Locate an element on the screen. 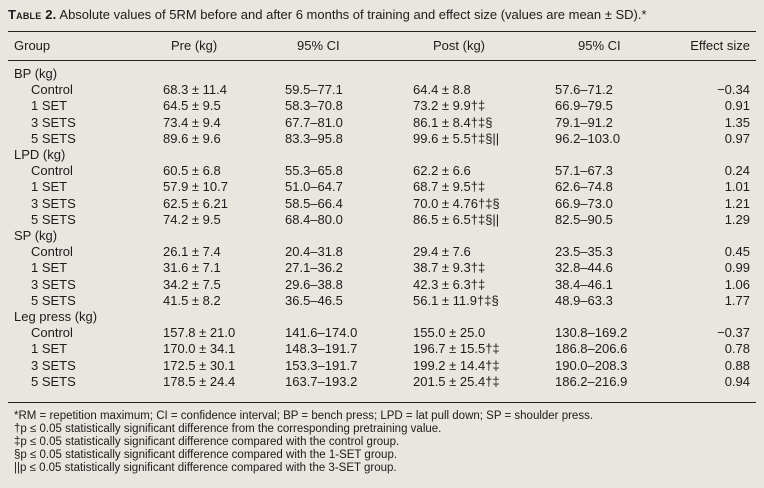 Image resolution: width=764 pixels, height=488 pixels. header-group: Group is located at coordinates (32, 45).